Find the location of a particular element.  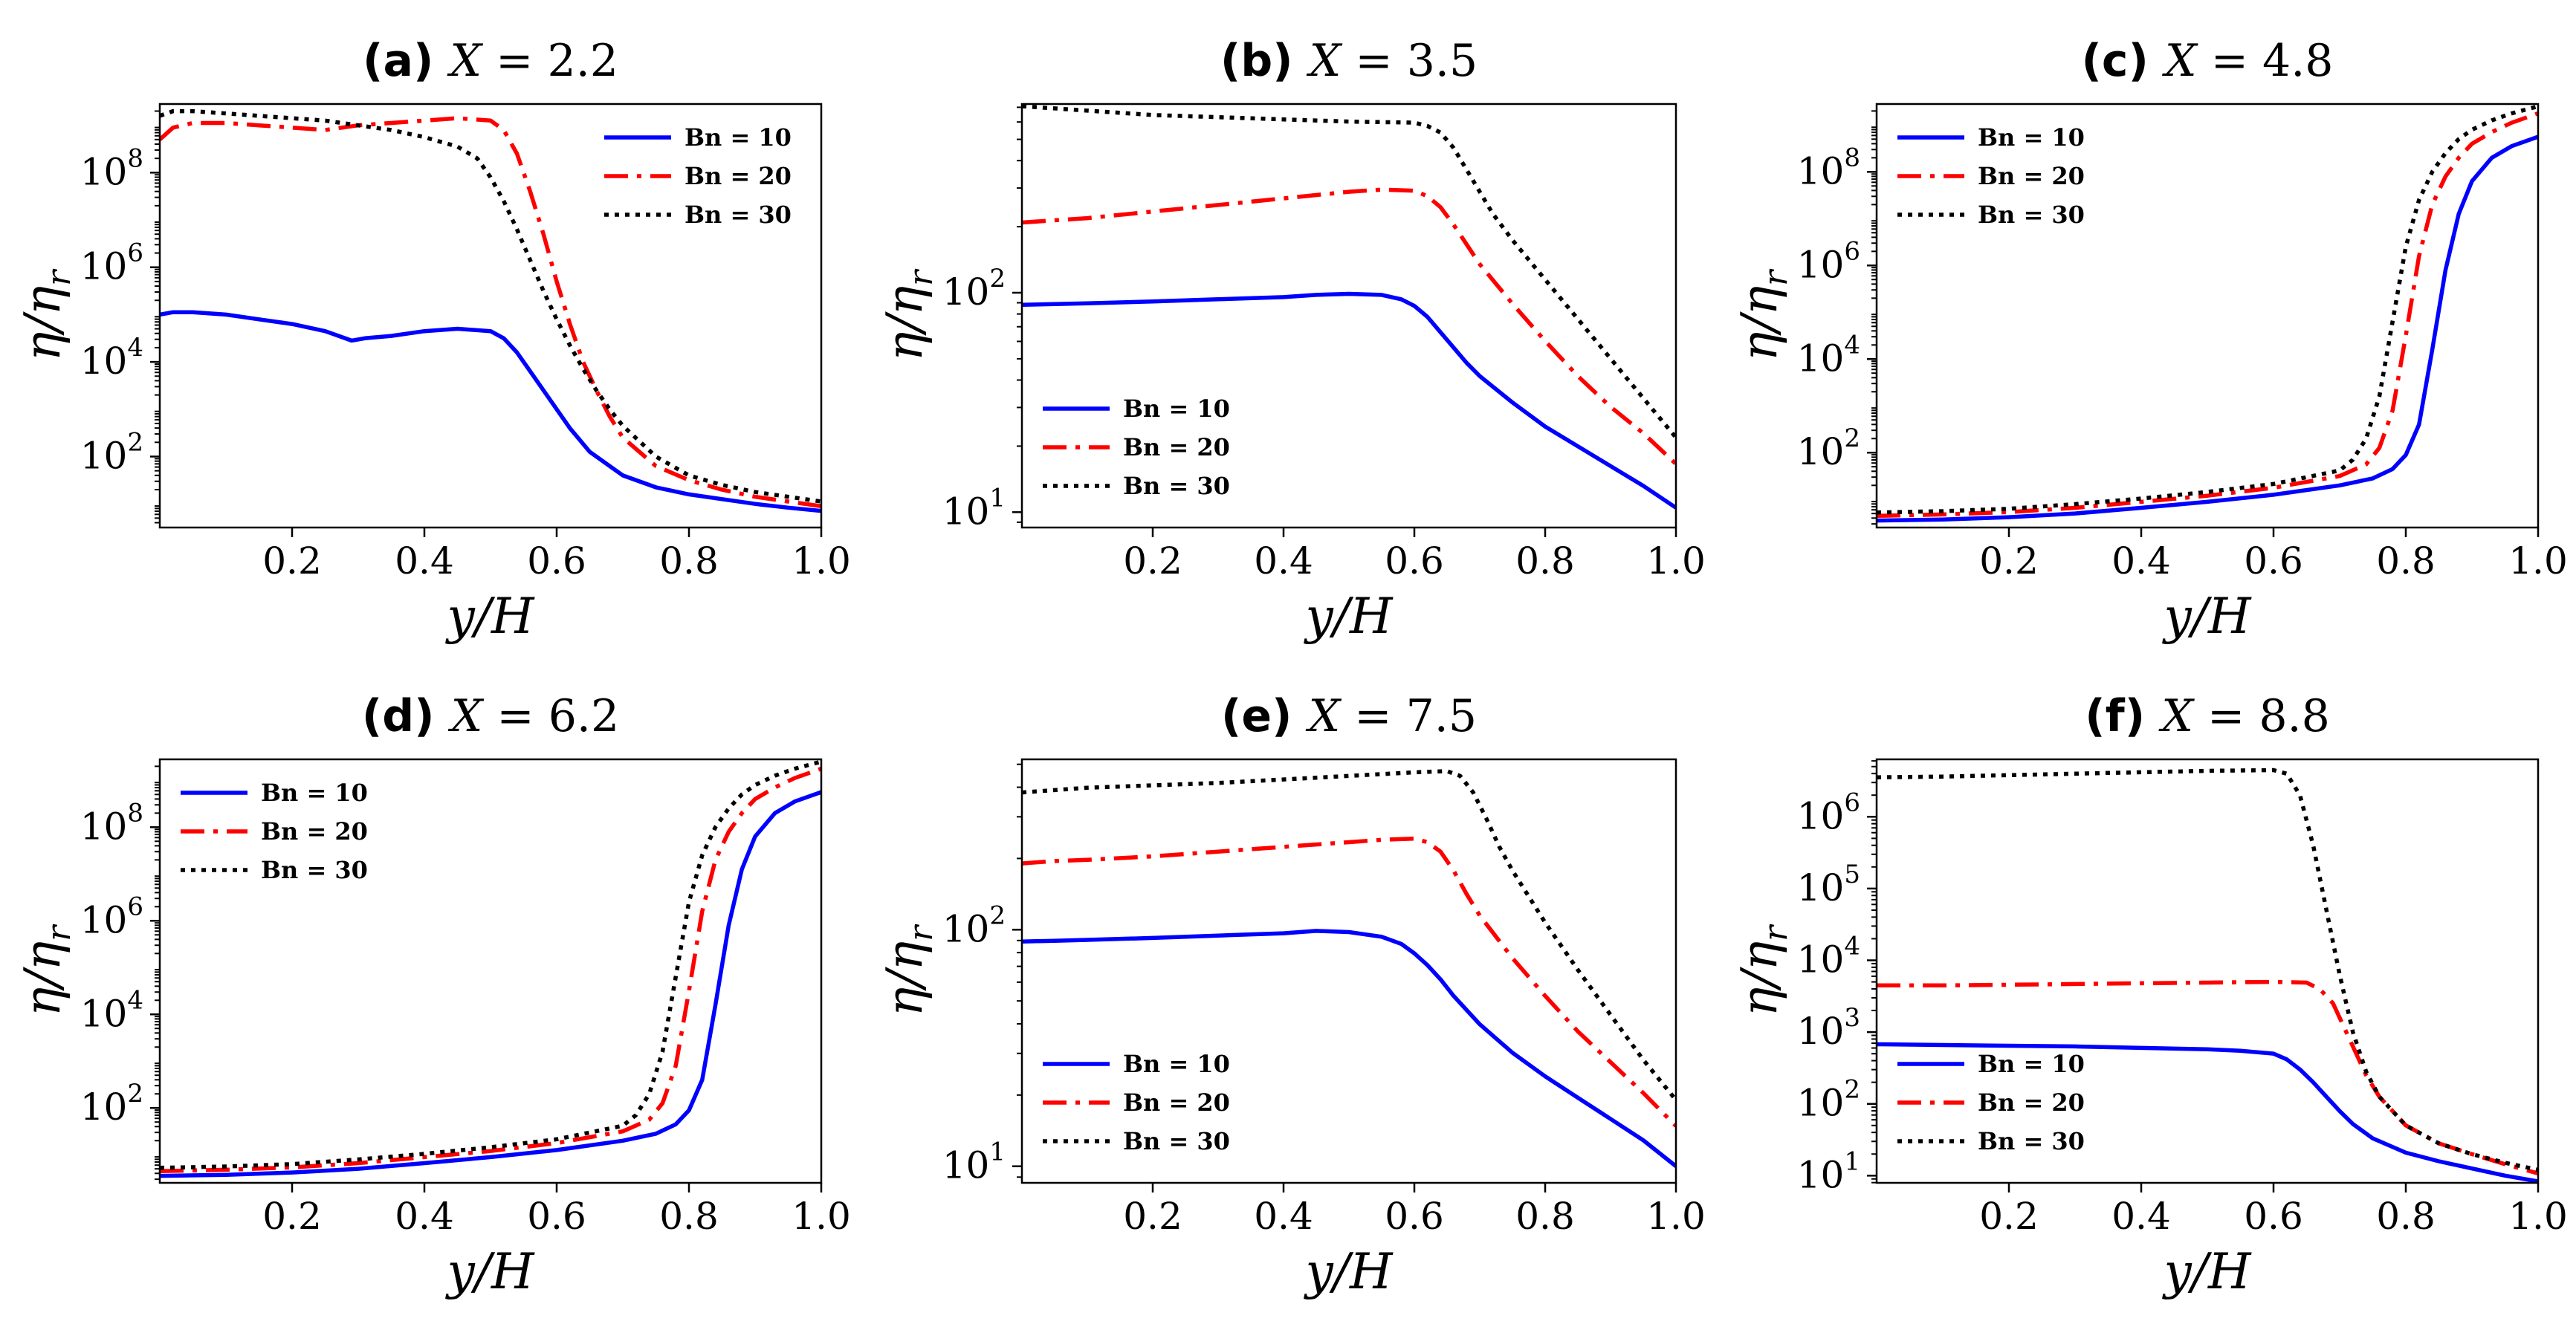

panel-title: (a) X = 2.2 is located at coordinates (491, 61).